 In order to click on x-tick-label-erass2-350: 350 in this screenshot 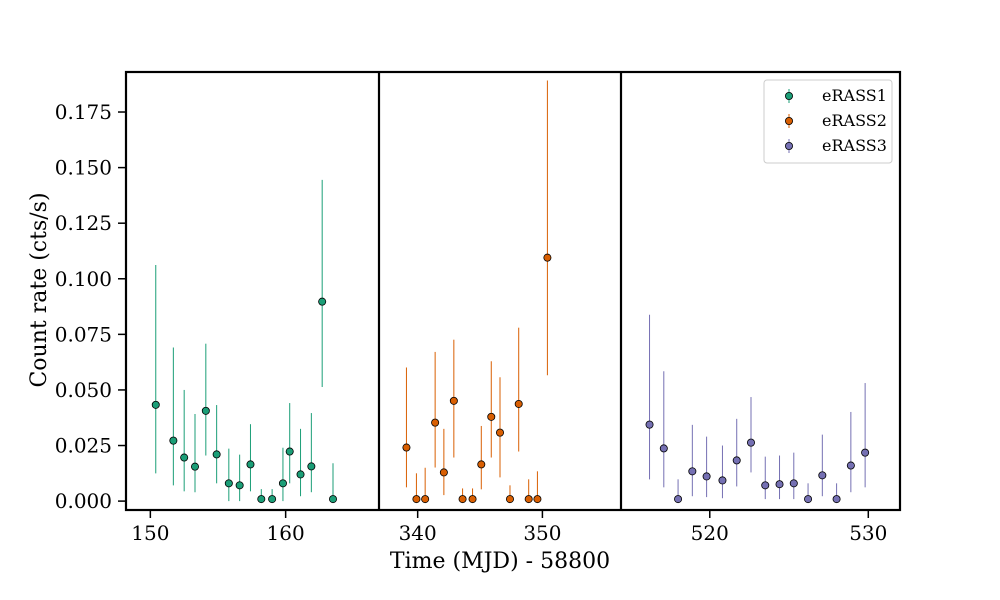, I will do `click(542, 533)`.